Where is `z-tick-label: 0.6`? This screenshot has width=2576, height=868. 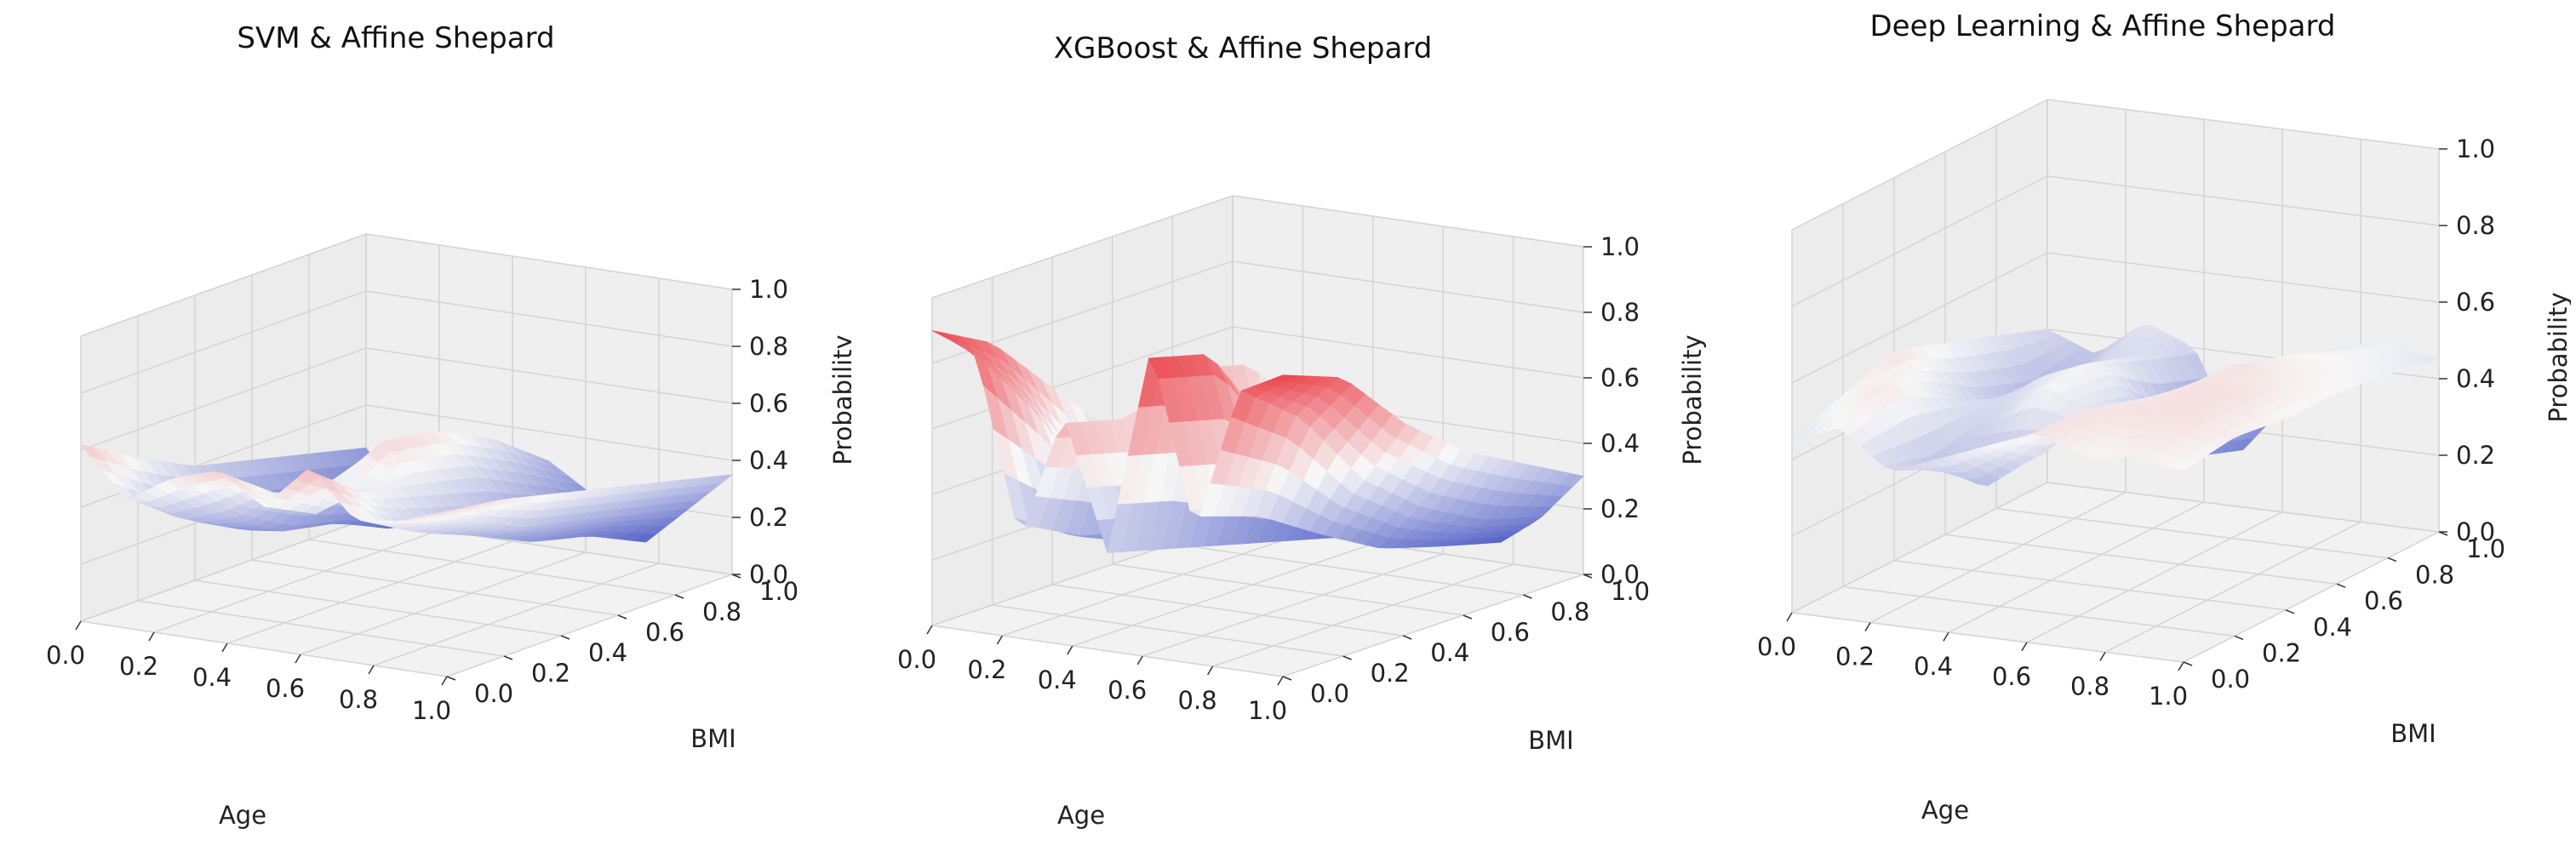
z-tick-label: 0.6 is located at coordinates (768, 403).